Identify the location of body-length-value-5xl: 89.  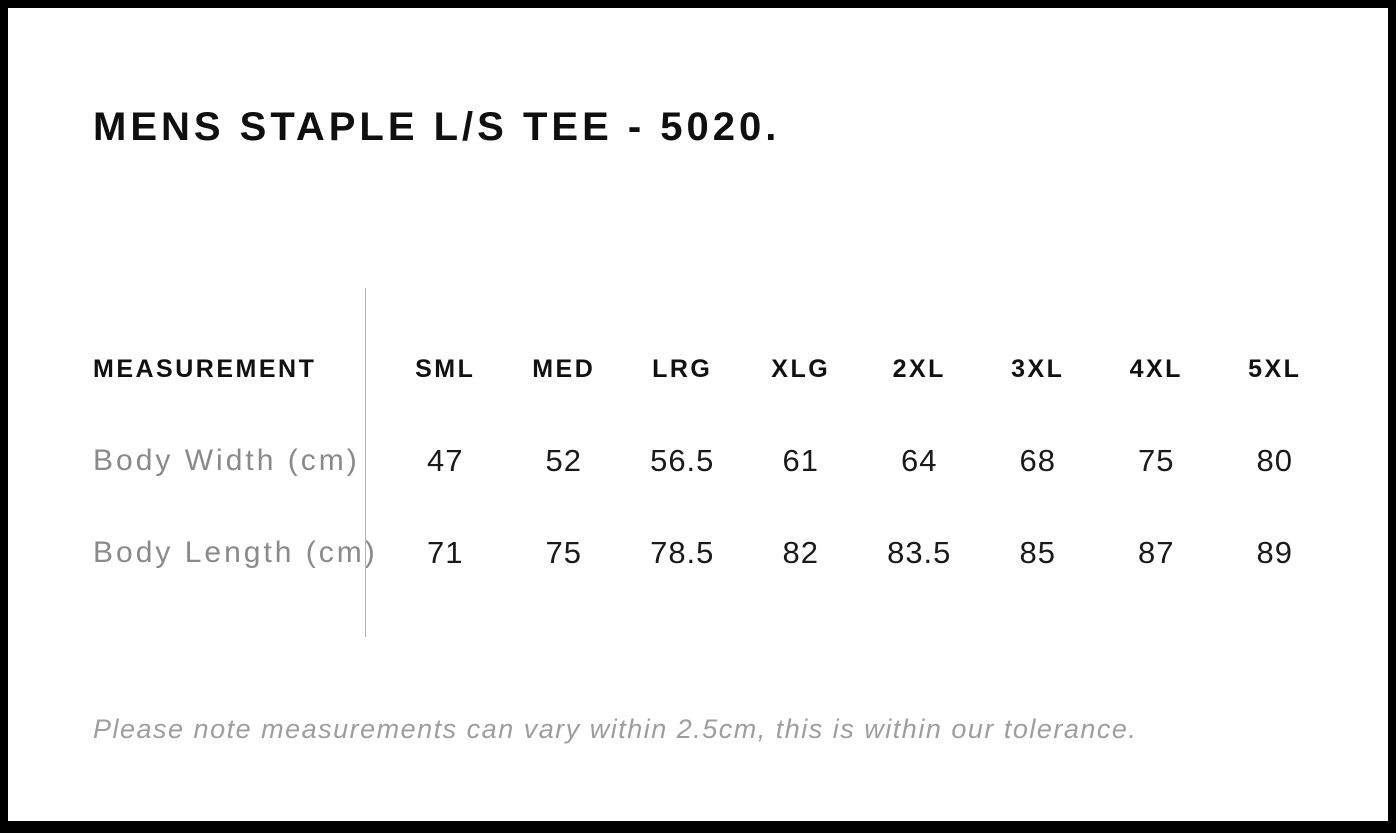
(1274, 552).